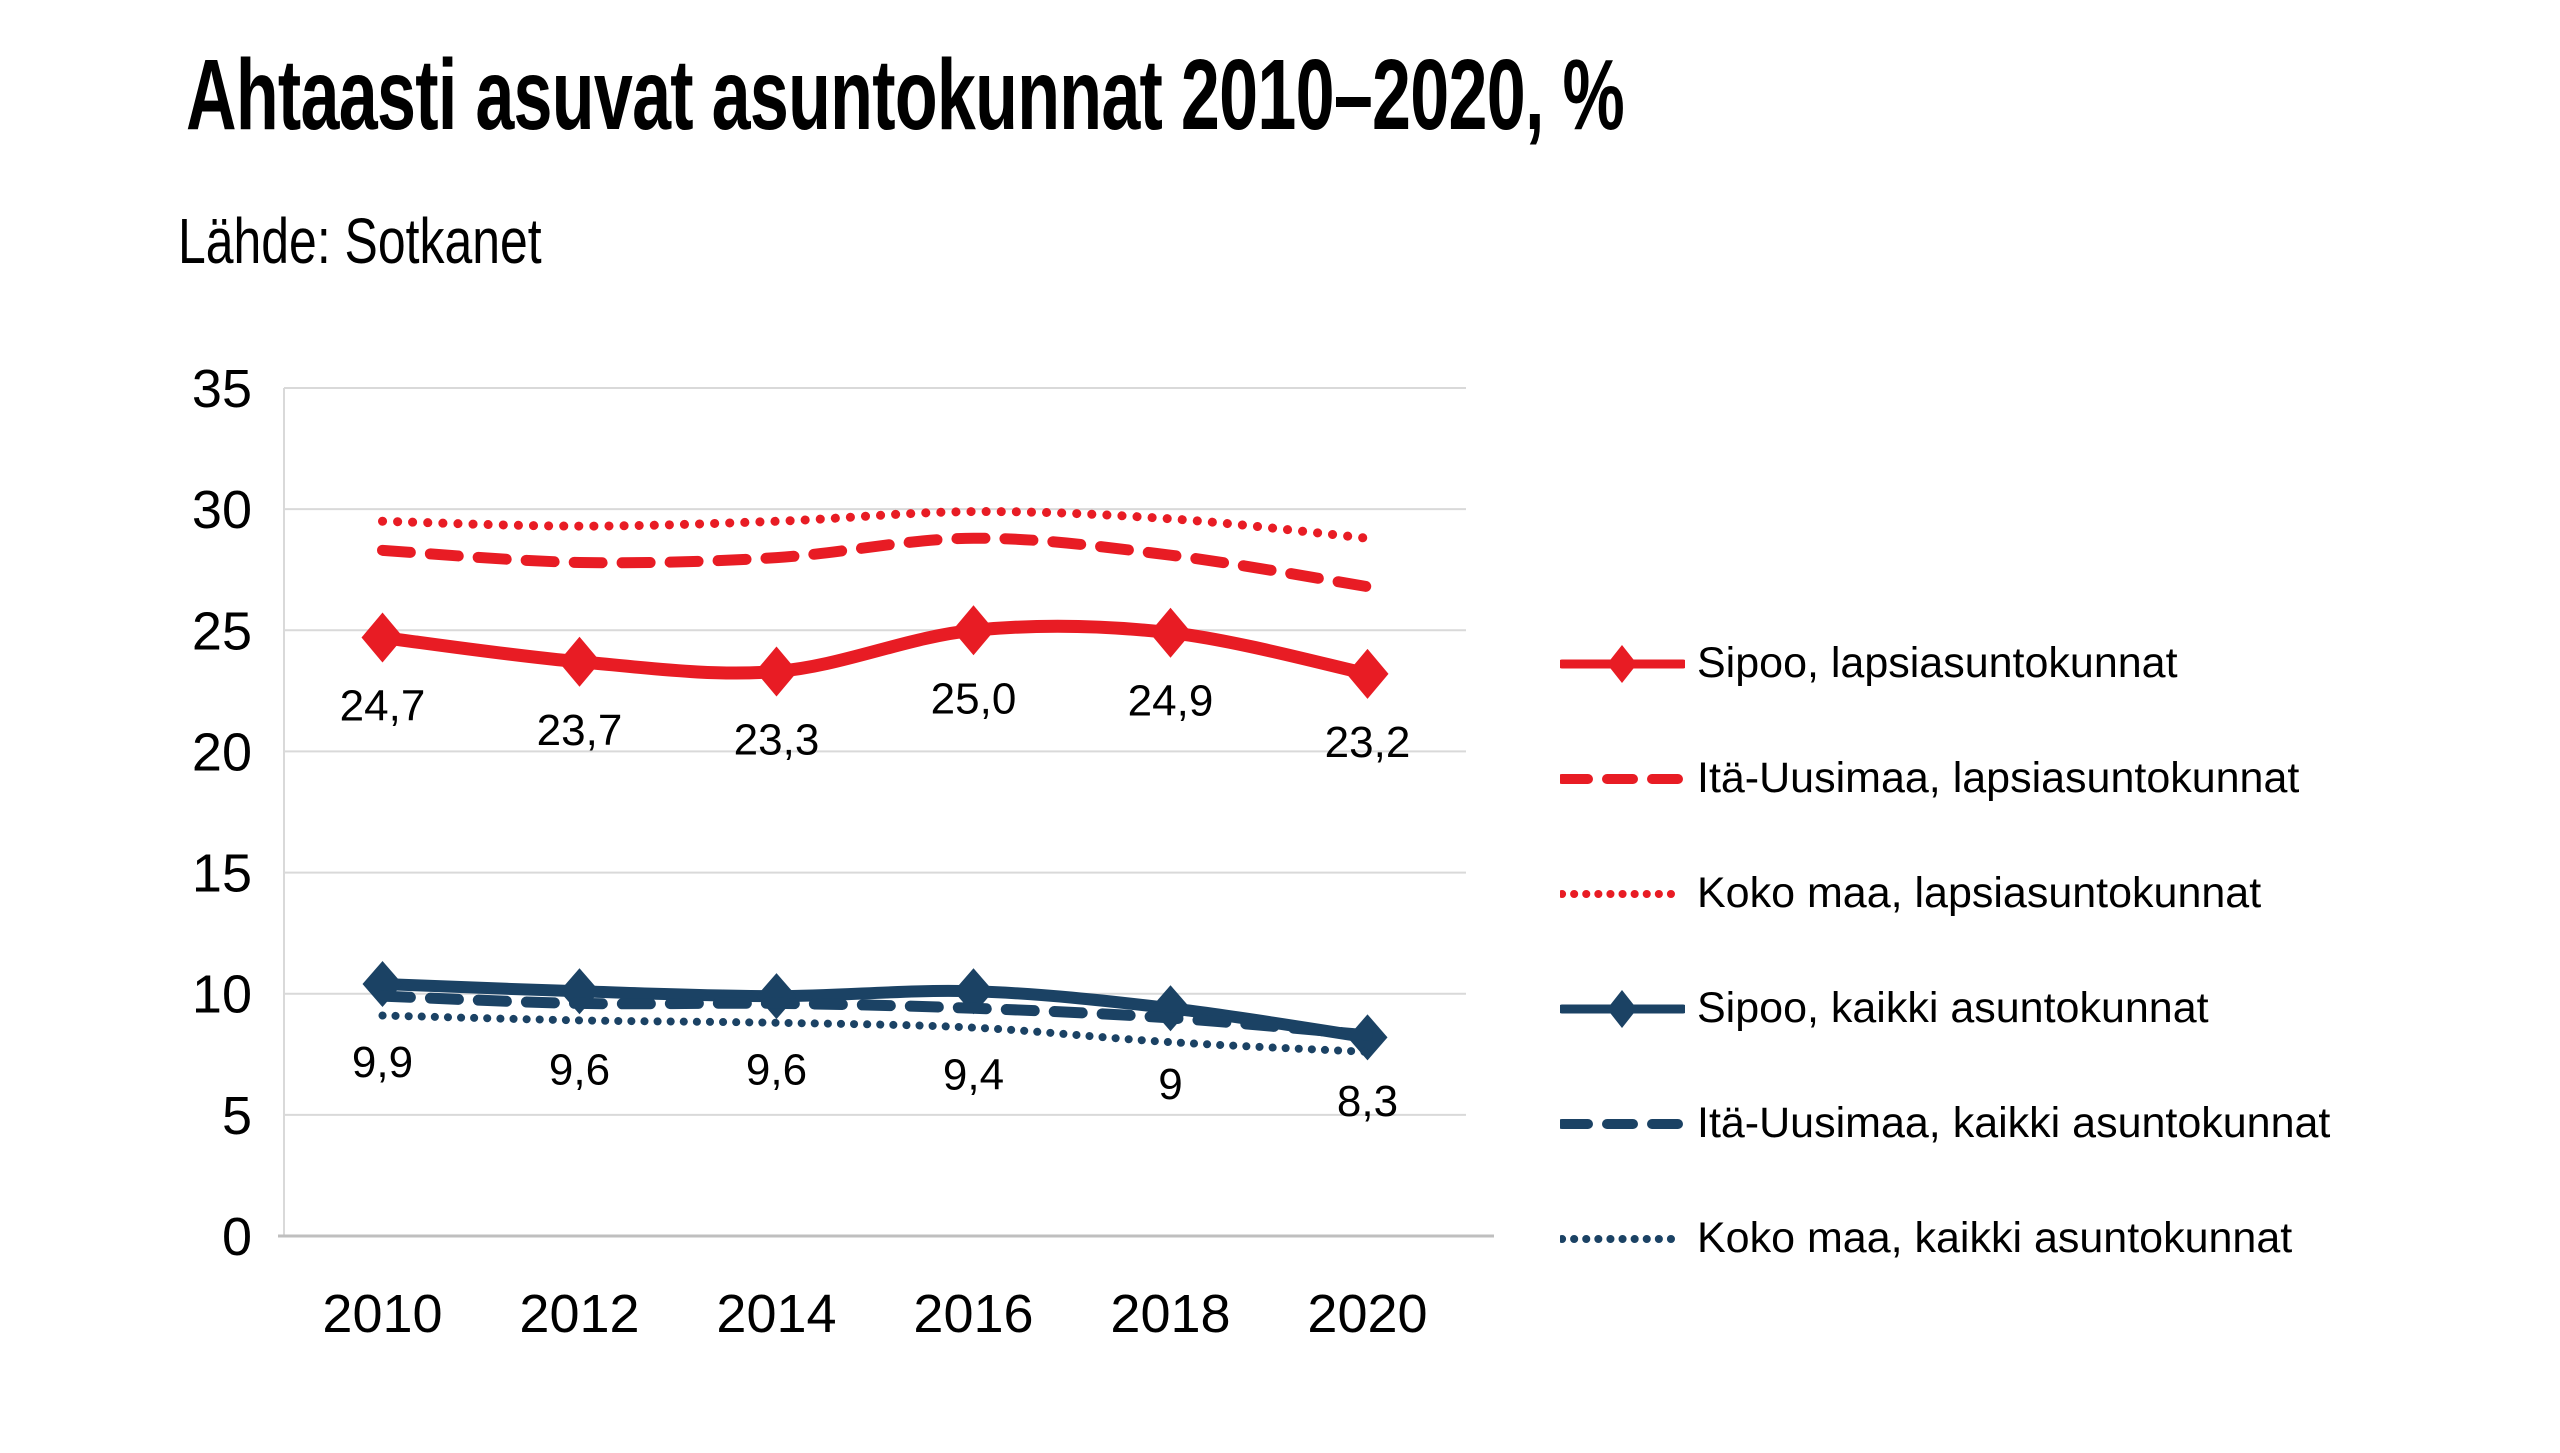 The width and height of the screenshot is (2560, 1453). I want to click on x-tick-label-2014: 2014, so click(776, 1314).